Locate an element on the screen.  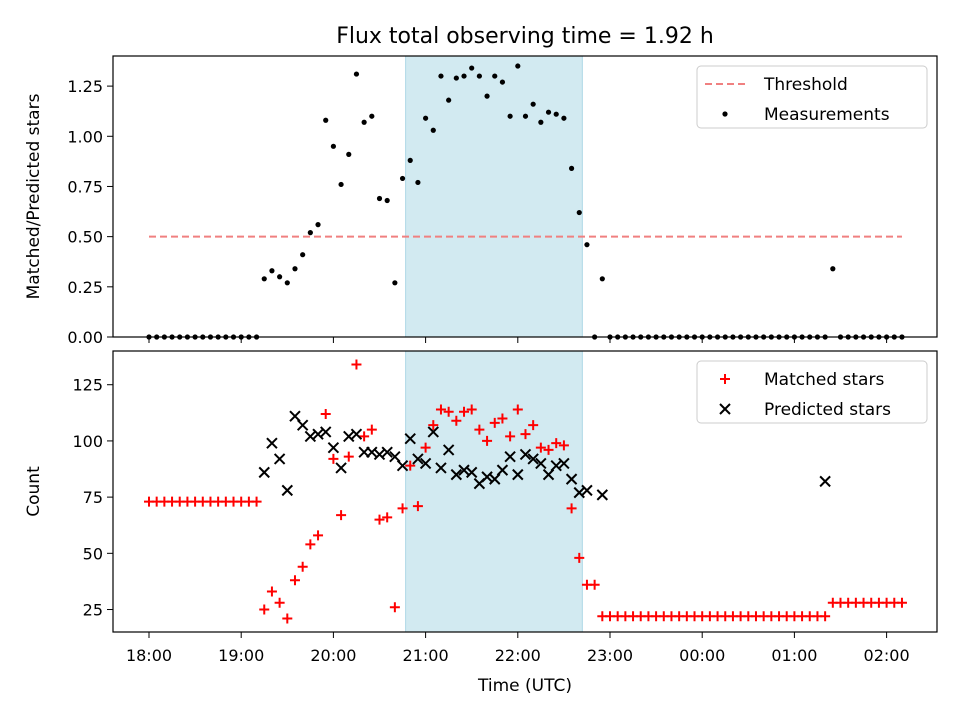
y-tick-label: 100 is located at coordinates (87, 441).